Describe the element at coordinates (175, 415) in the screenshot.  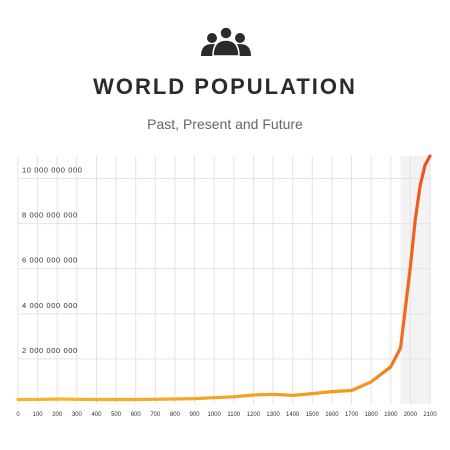
I see `x-tick-label: 800` at that location.